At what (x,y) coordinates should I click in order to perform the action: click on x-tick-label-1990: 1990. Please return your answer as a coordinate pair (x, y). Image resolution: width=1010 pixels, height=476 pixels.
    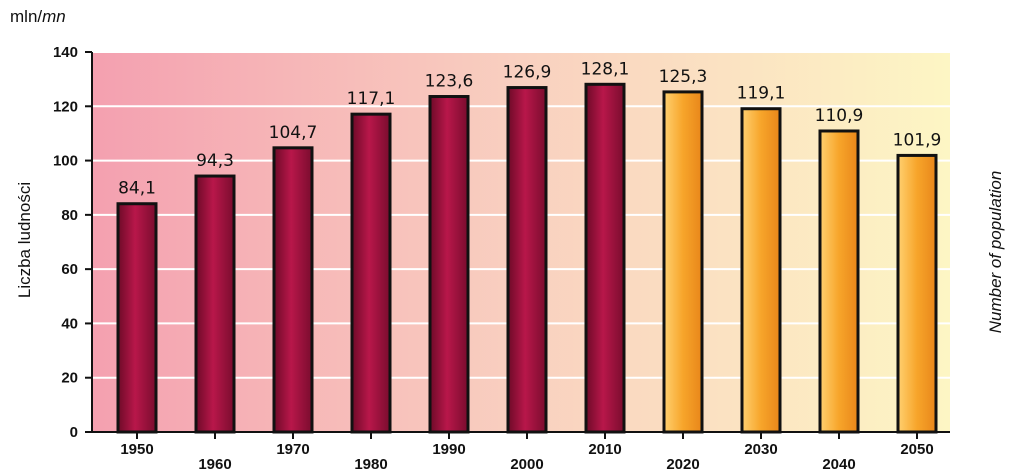
    Looking at the image, I should click on (448, 449).